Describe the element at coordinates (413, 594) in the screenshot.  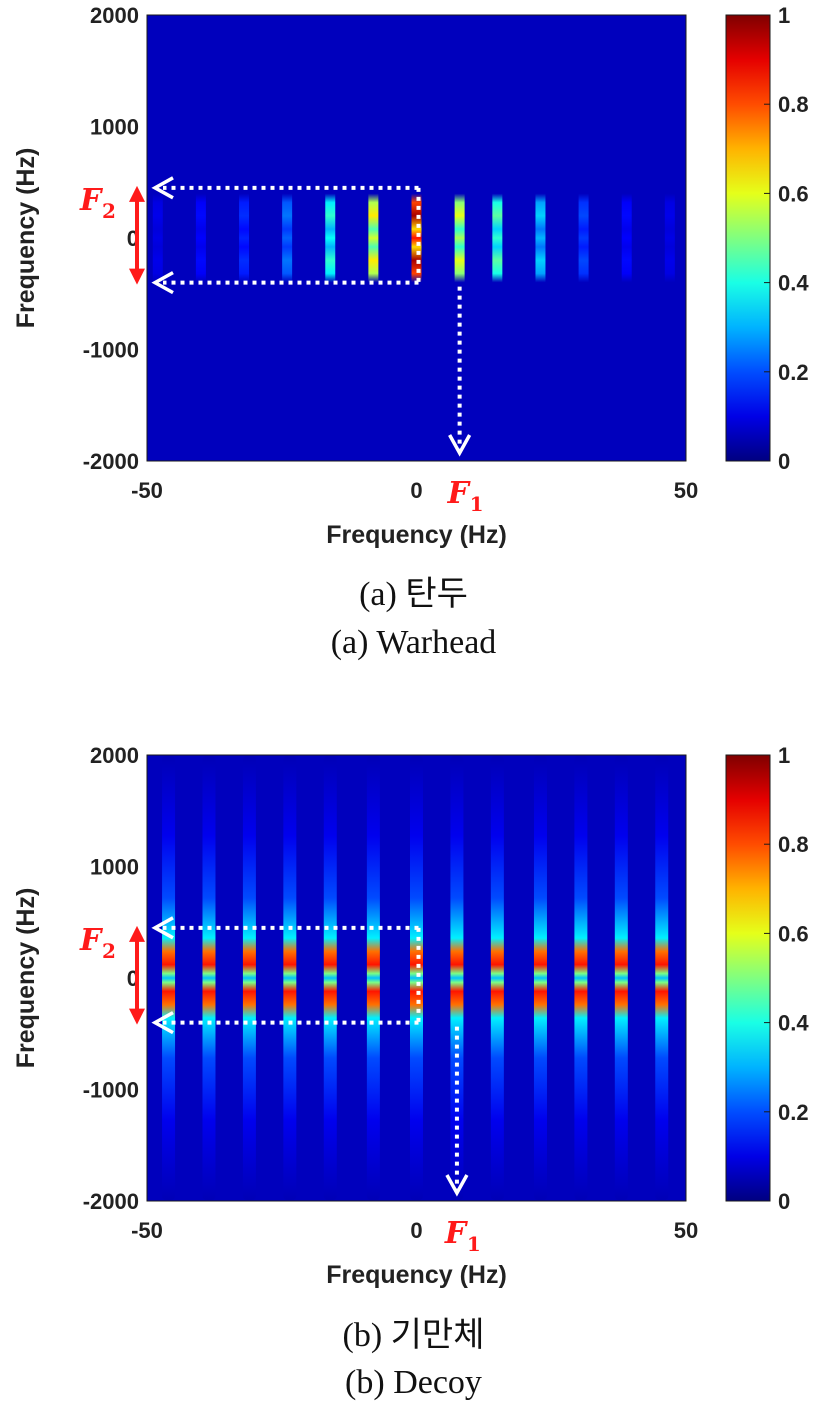
I see `caption-ko-warhead: (a) 탄두` at that location.